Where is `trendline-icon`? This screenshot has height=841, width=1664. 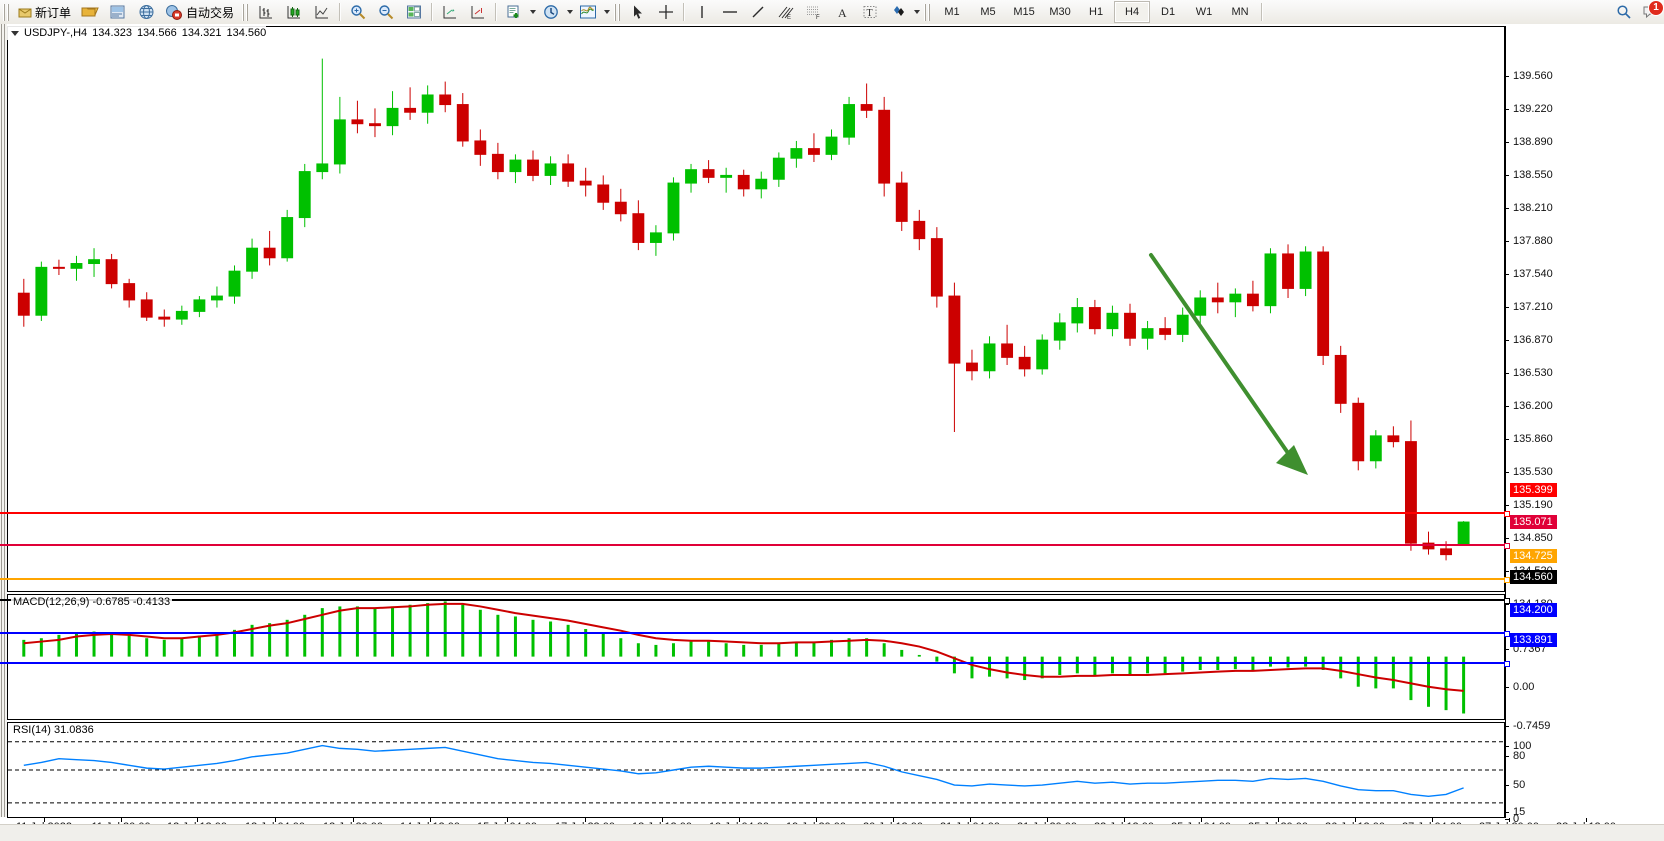 trendline-icon is located at coordinates (758, 12).